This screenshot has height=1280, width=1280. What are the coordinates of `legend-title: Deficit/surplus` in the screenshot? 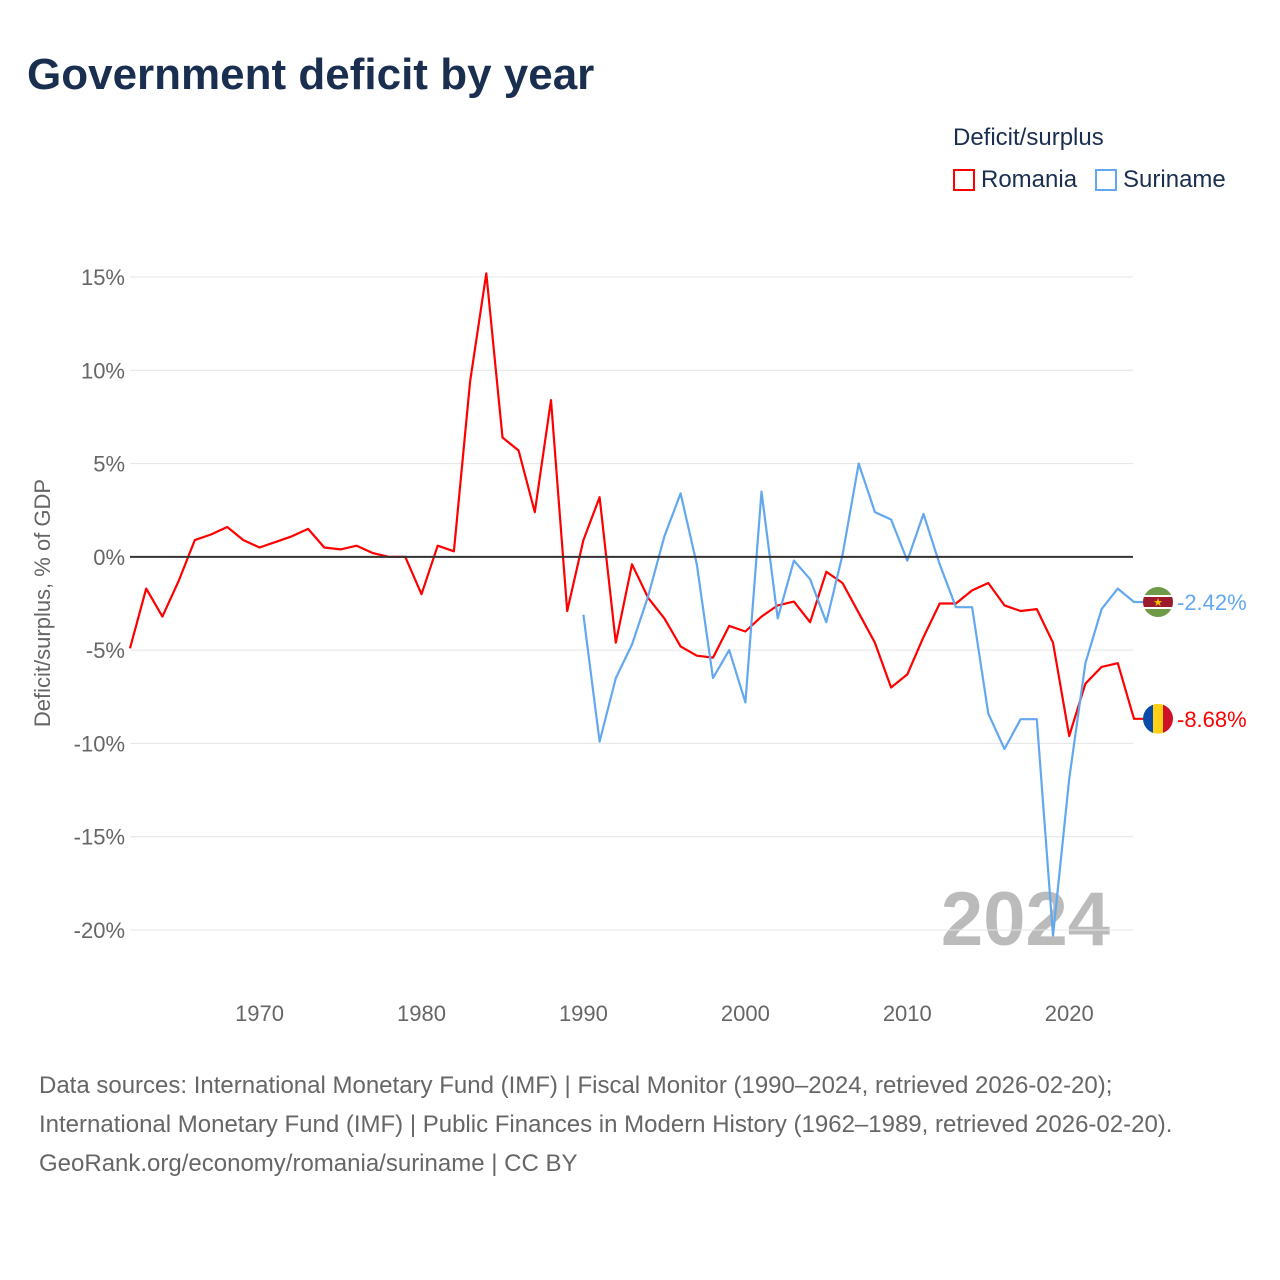 It's located at (1028, 137).